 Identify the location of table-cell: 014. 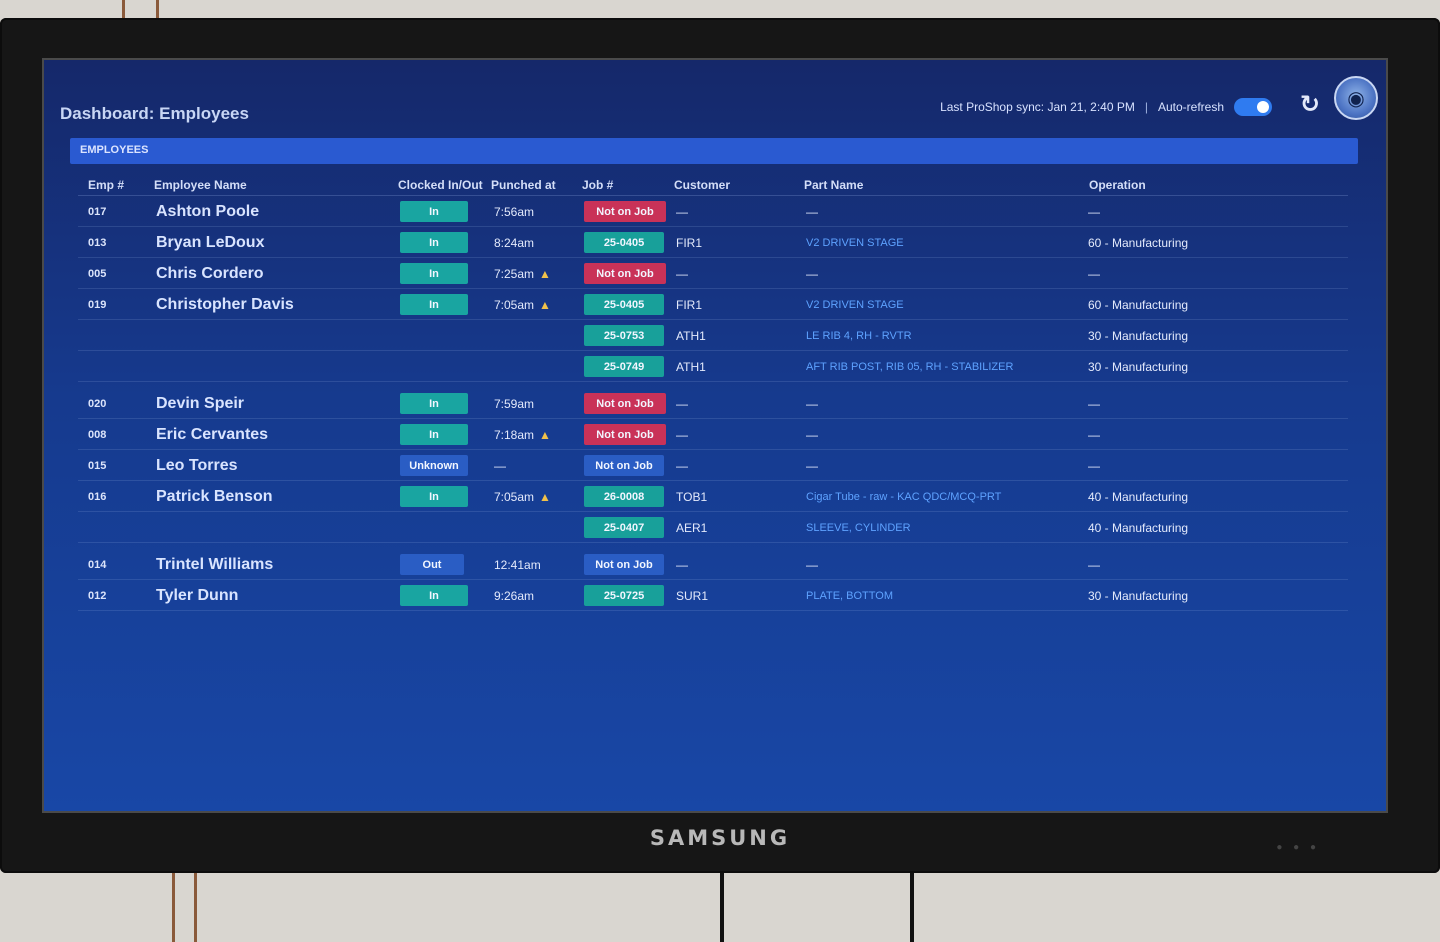
(97, 564).